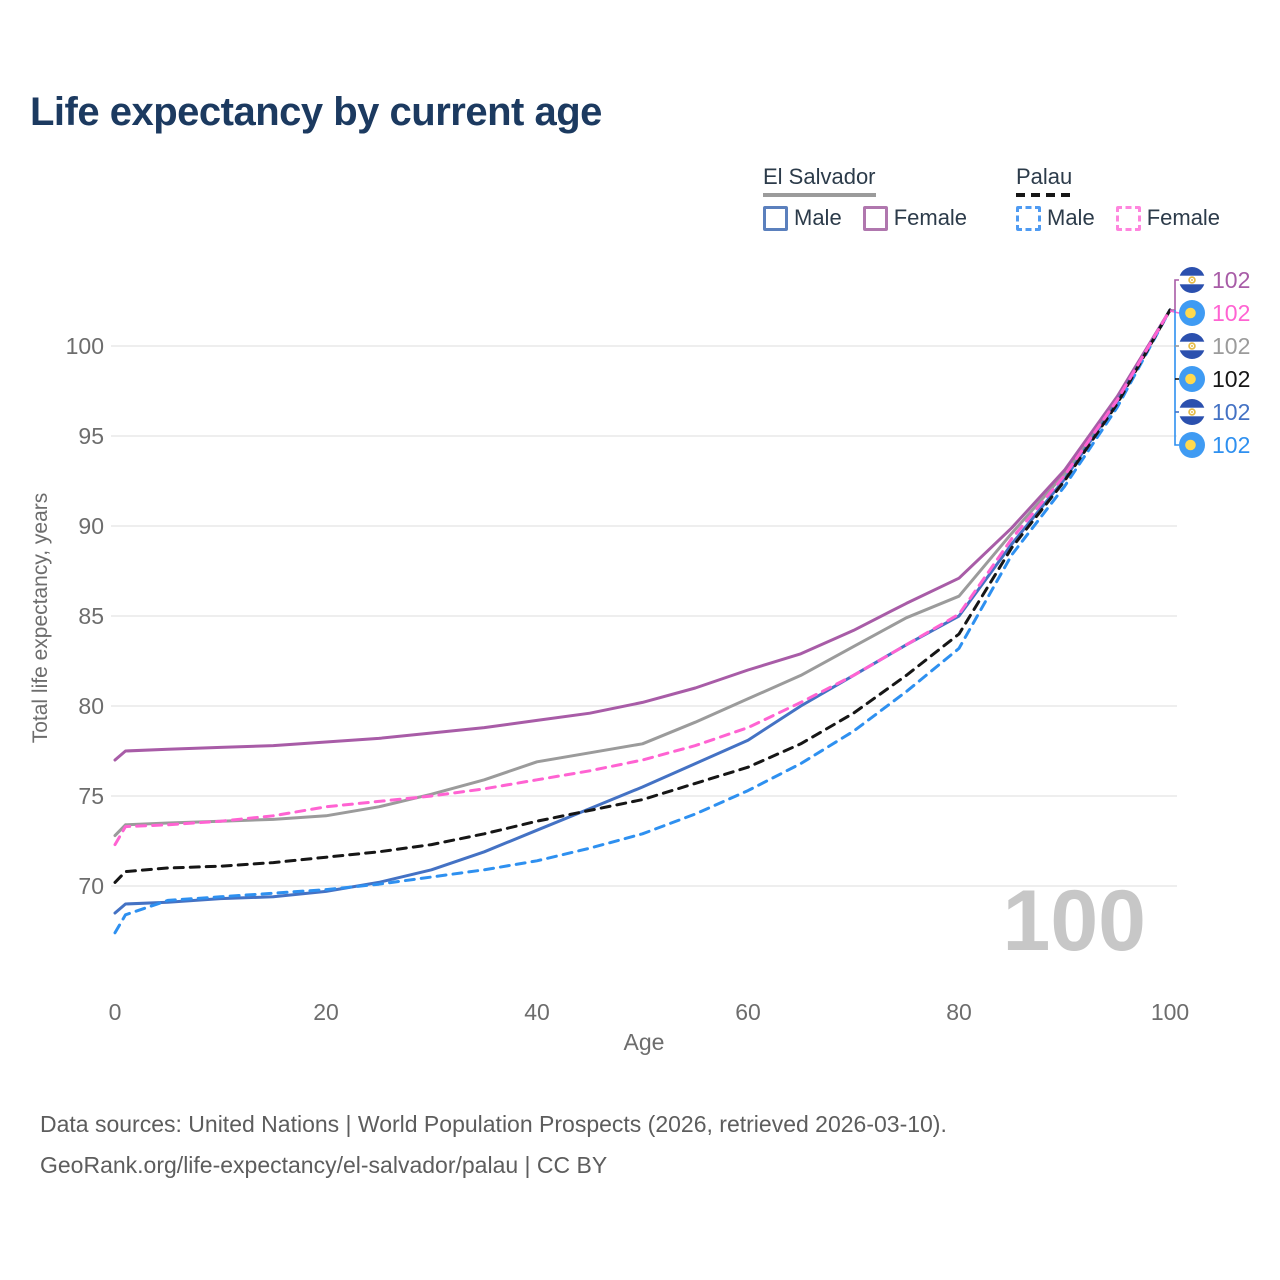 The height and width of the screenshot is (1280, 1280). I want to click on end-label-row-es-female: 102, so click(1214, 280).